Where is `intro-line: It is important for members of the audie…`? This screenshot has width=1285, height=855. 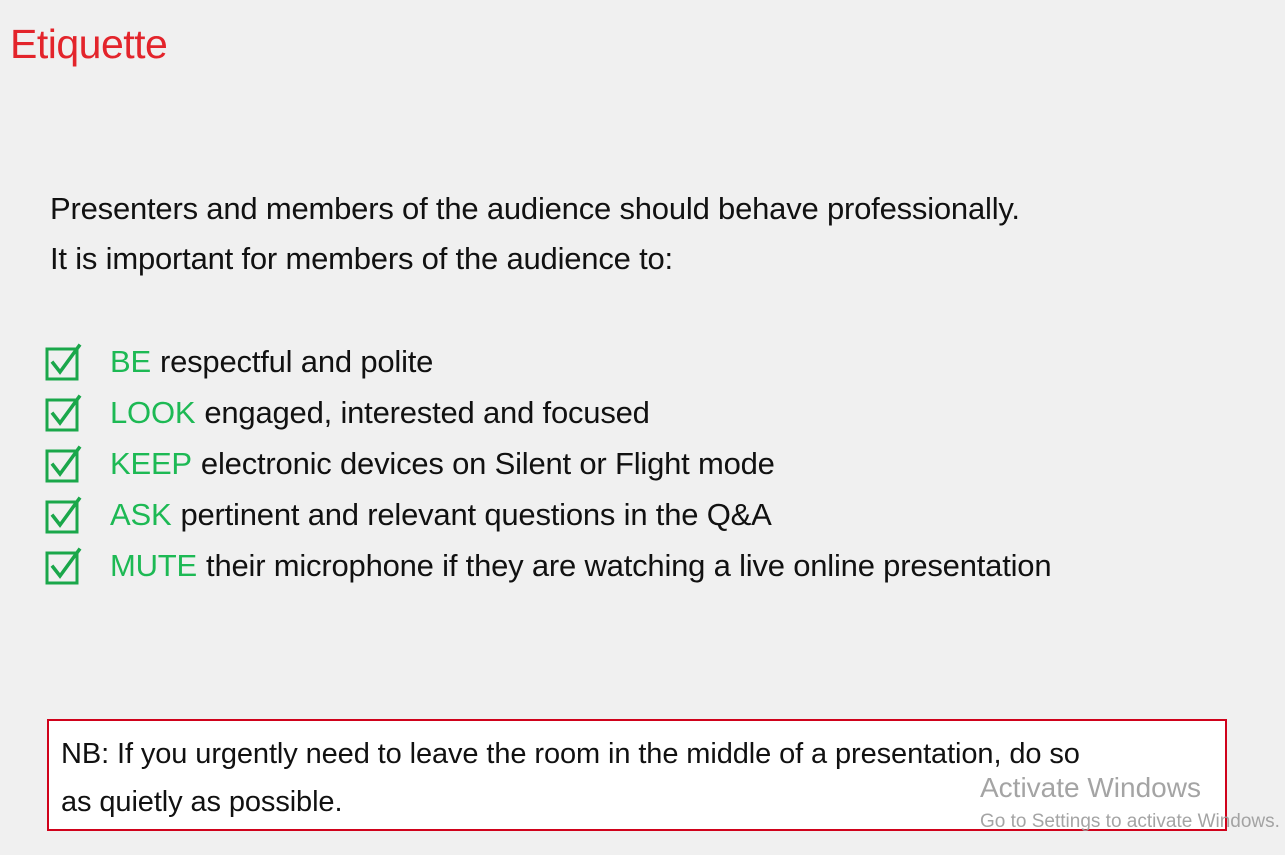
intro-line: It is important for members of the audie… is located at coordinates (361, 258).